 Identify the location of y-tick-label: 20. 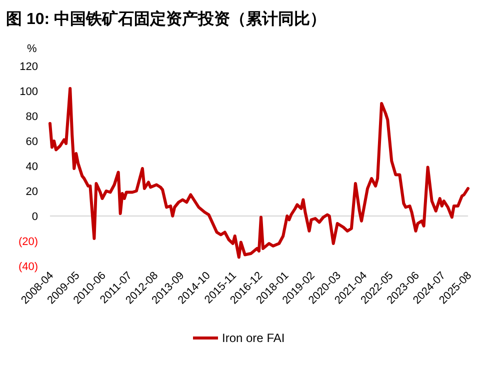
(32, 192).